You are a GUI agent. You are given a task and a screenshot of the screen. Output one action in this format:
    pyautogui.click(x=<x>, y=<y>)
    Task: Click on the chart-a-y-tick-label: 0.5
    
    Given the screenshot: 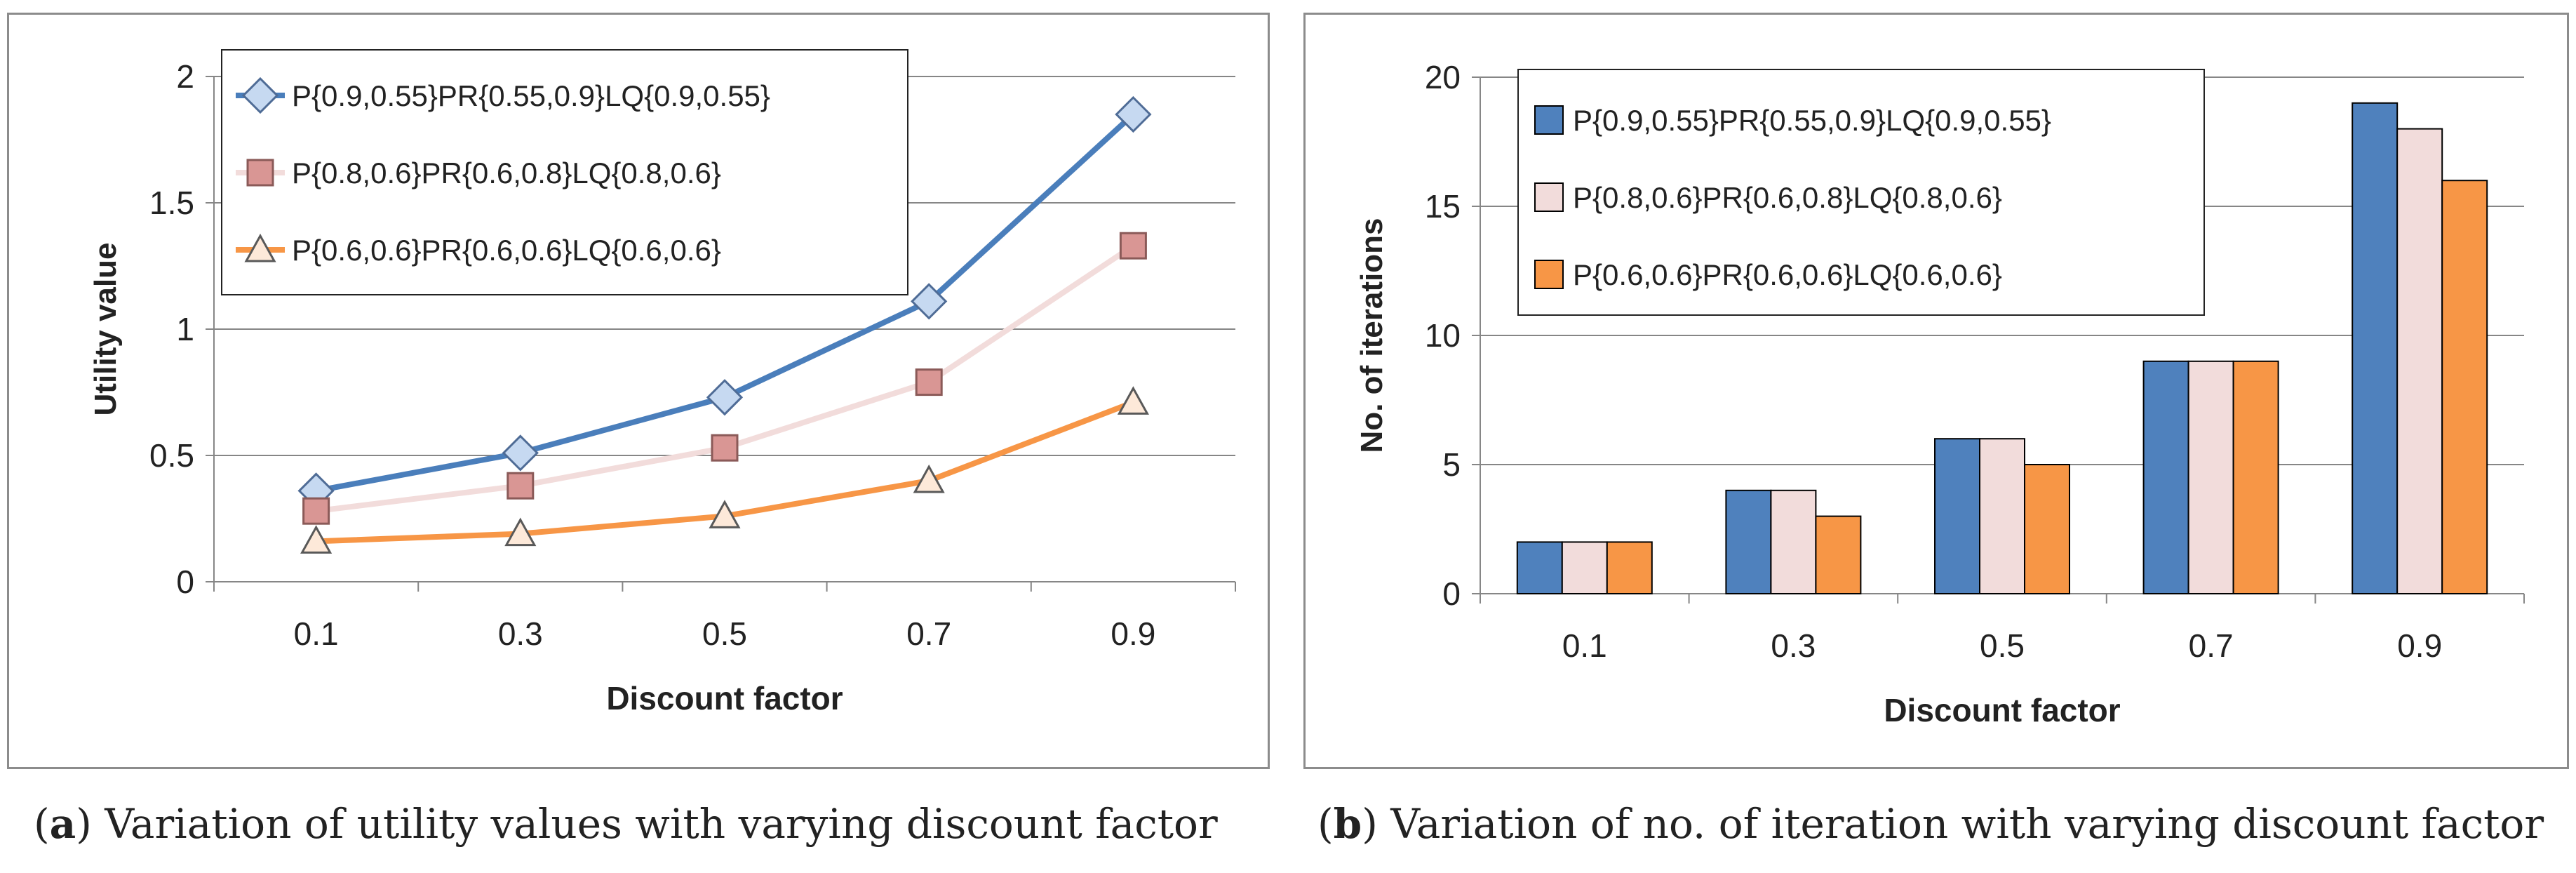 What is the action you would take?
    pyautogui.click(x=171, y=455)
    